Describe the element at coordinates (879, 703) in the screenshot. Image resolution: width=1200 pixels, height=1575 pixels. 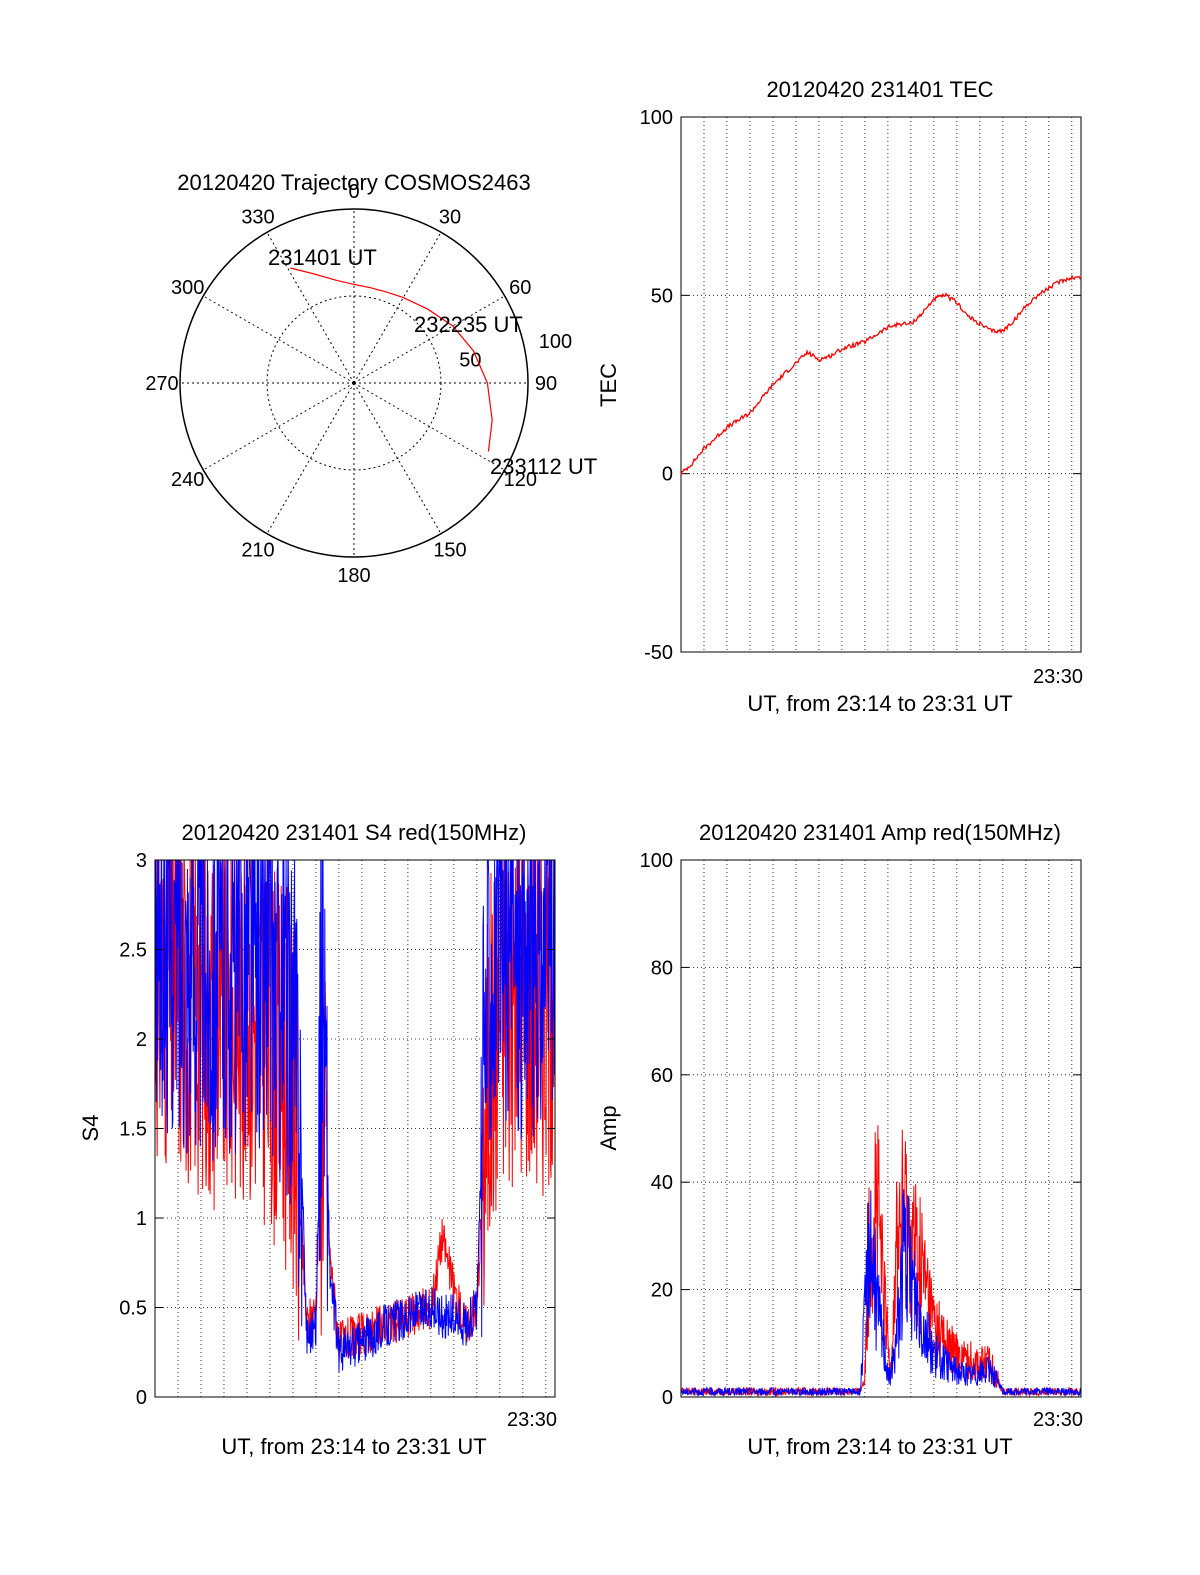
I see `tec-x-label: UT, from 23:14 to 23:31 UT` at that location.